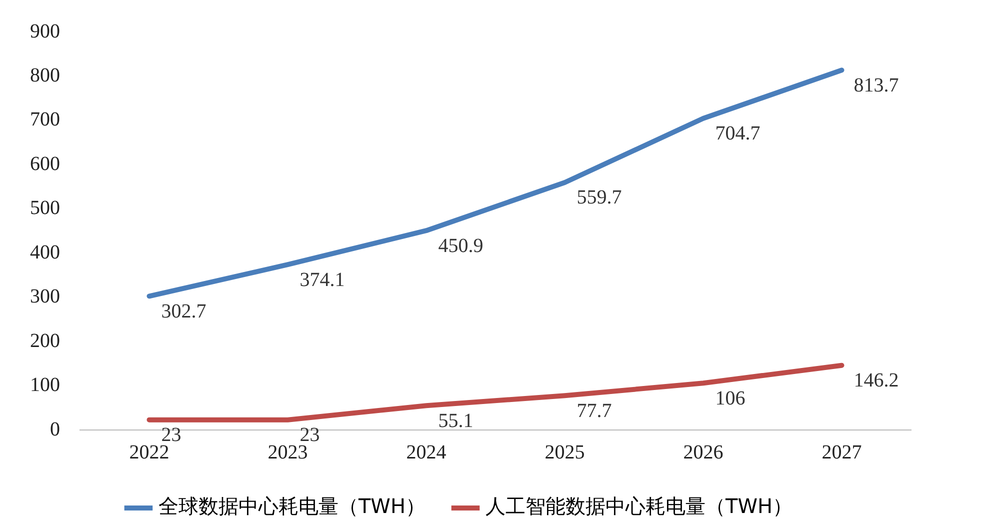 The height and width of the screenshot is (528, 986). I want to click on x-tick-label: 2025, so click(564, 452).